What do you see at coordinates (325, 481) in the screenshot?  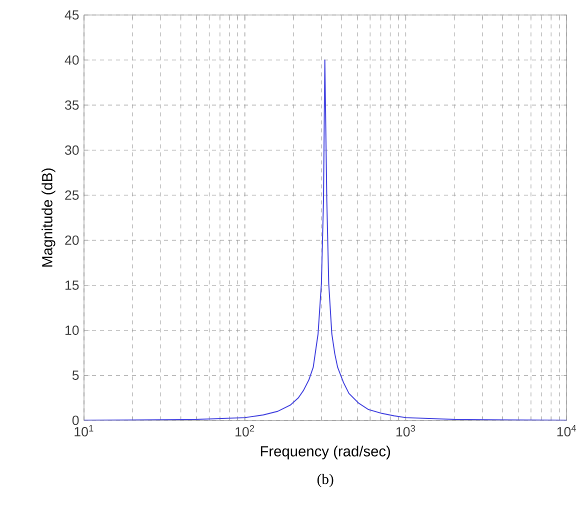 I see `text: (b)` at bounding box center [325, 481].